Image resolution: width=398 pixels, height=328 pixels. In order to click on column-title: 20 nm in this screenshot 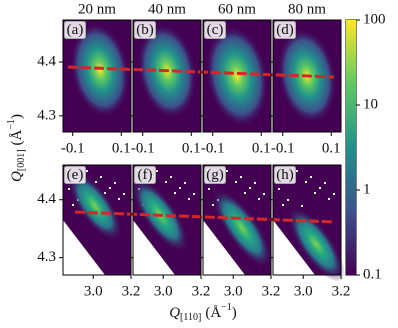, I will do `click(97, 9)`.